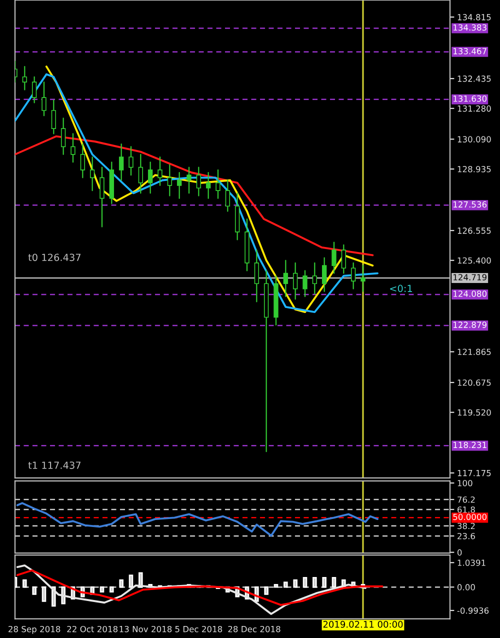 Image resolution: width=500 pixels, height=638 pixels. Describe the element at coordinates (474, 139) in the screenshot. I see `y-tick-label: 130.090` at that location.